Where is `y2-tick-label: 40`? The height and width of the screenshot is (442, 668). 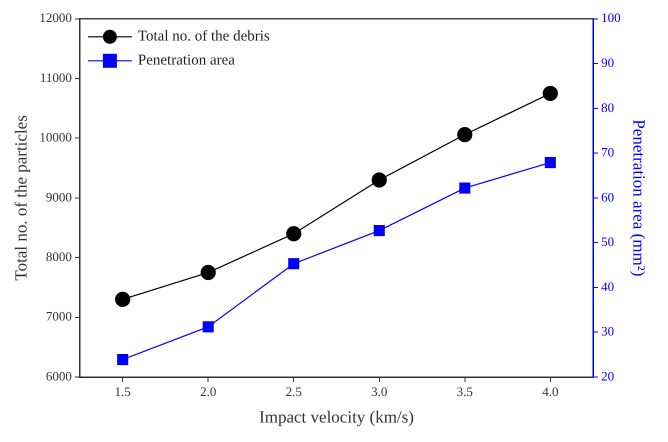 y2-tick-label: 40 is located at coordinates (607, 286).